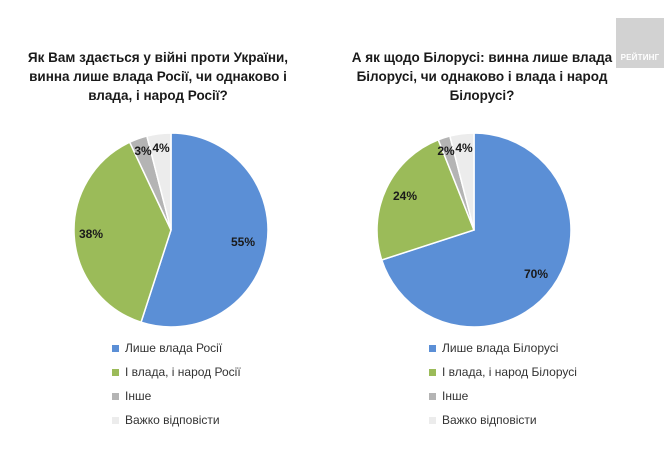  I want to click on data-label-russia-authorities: 55%, so click(243, 242).